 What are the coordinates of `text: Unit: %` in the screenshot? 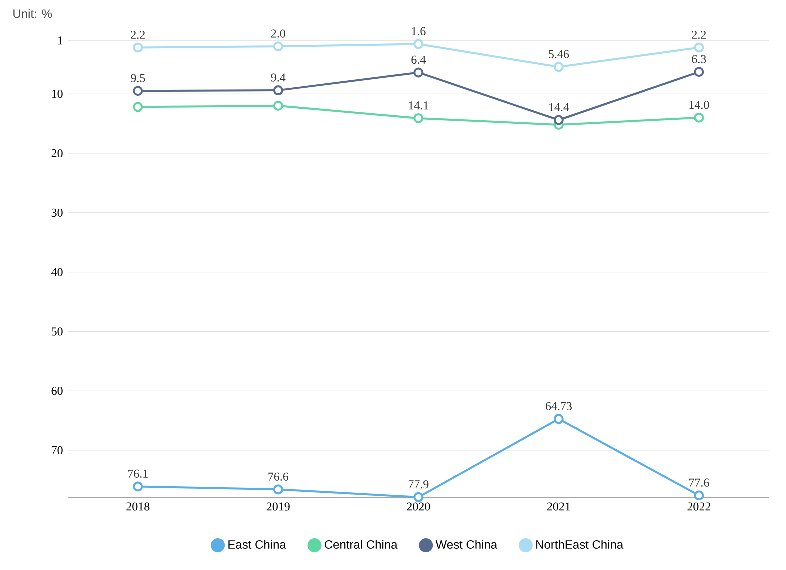 It's located at (33, 13).